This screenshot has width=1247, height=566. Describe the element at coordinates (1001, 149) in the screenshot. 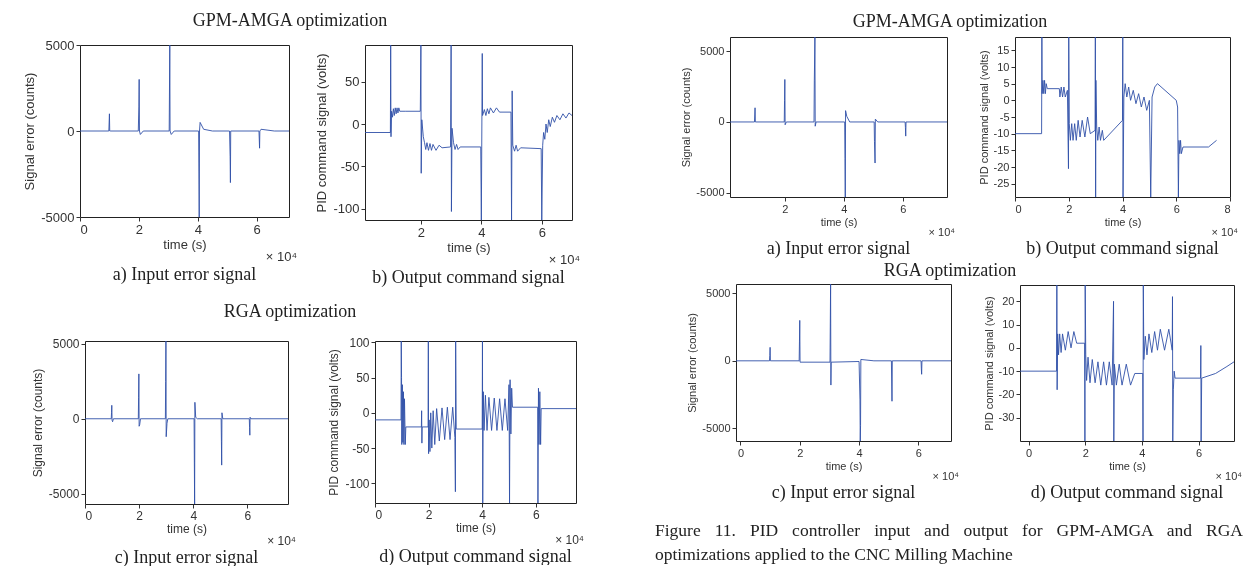

I see `y-tick-label: -15` at that location.